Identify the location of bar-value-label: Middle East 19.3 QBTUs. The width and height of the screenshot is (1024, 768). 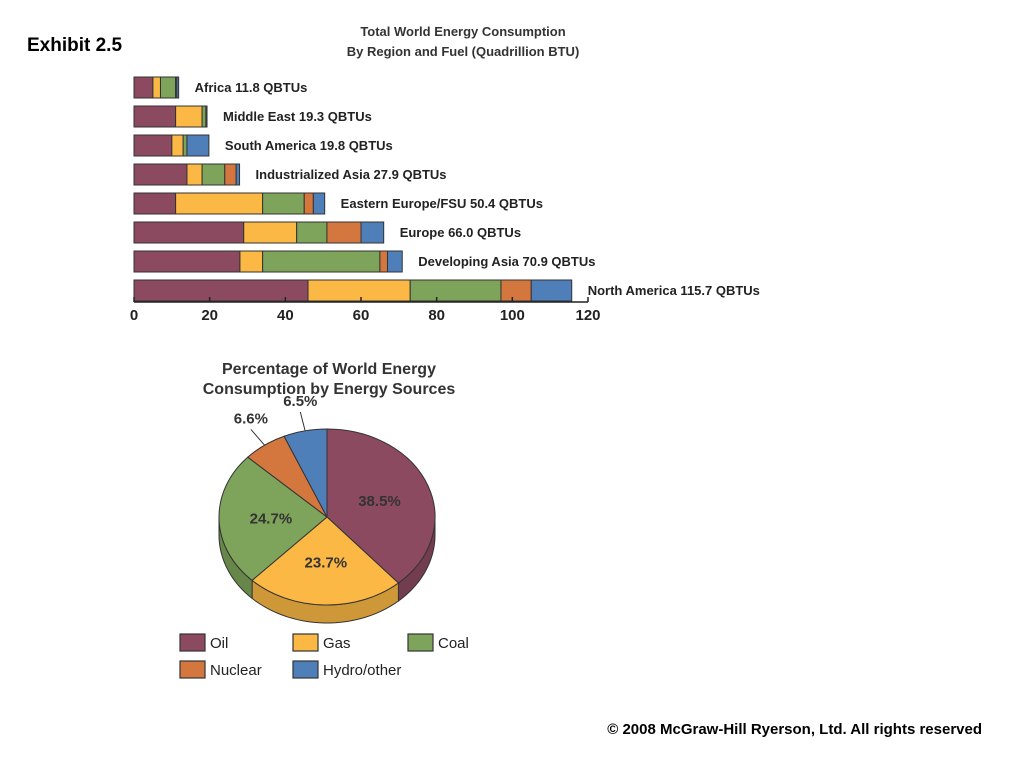
(297, 116).